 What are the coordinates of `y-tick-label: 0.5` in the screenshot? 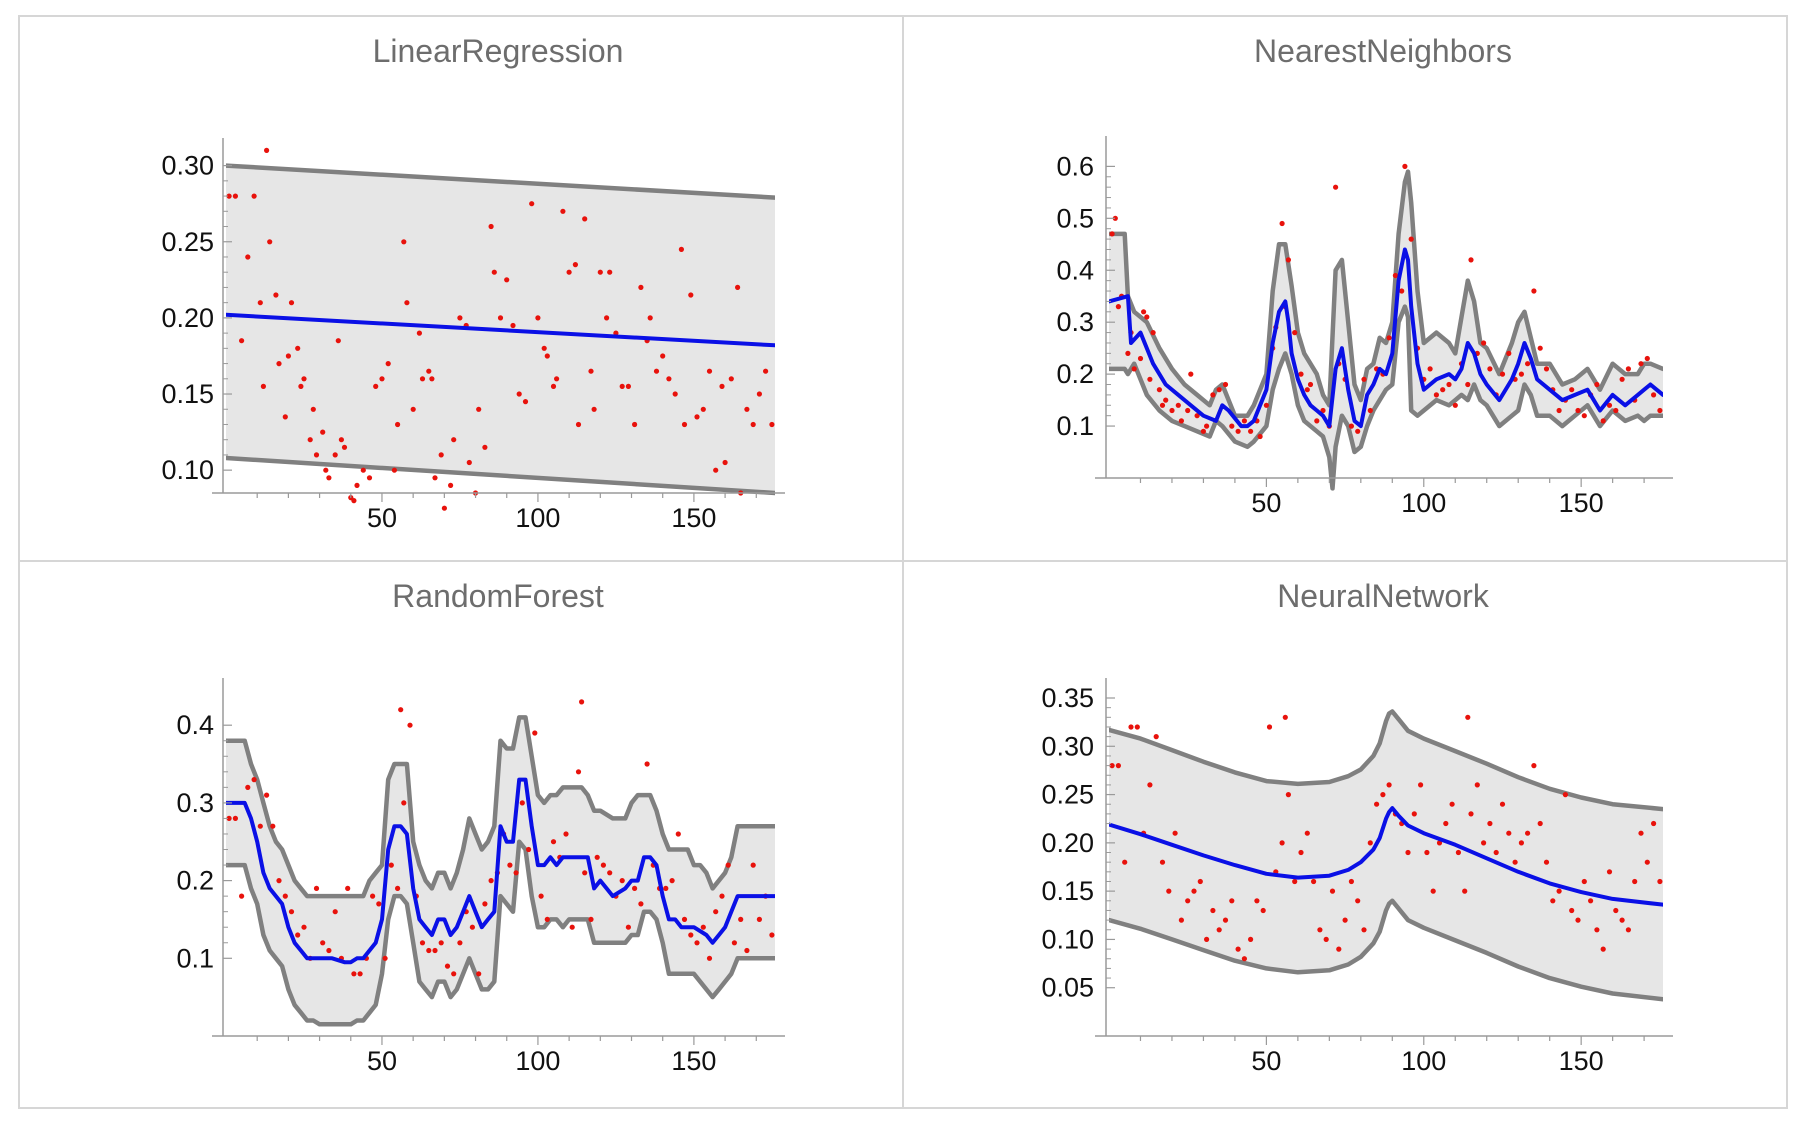 It's located at (1075, 218).